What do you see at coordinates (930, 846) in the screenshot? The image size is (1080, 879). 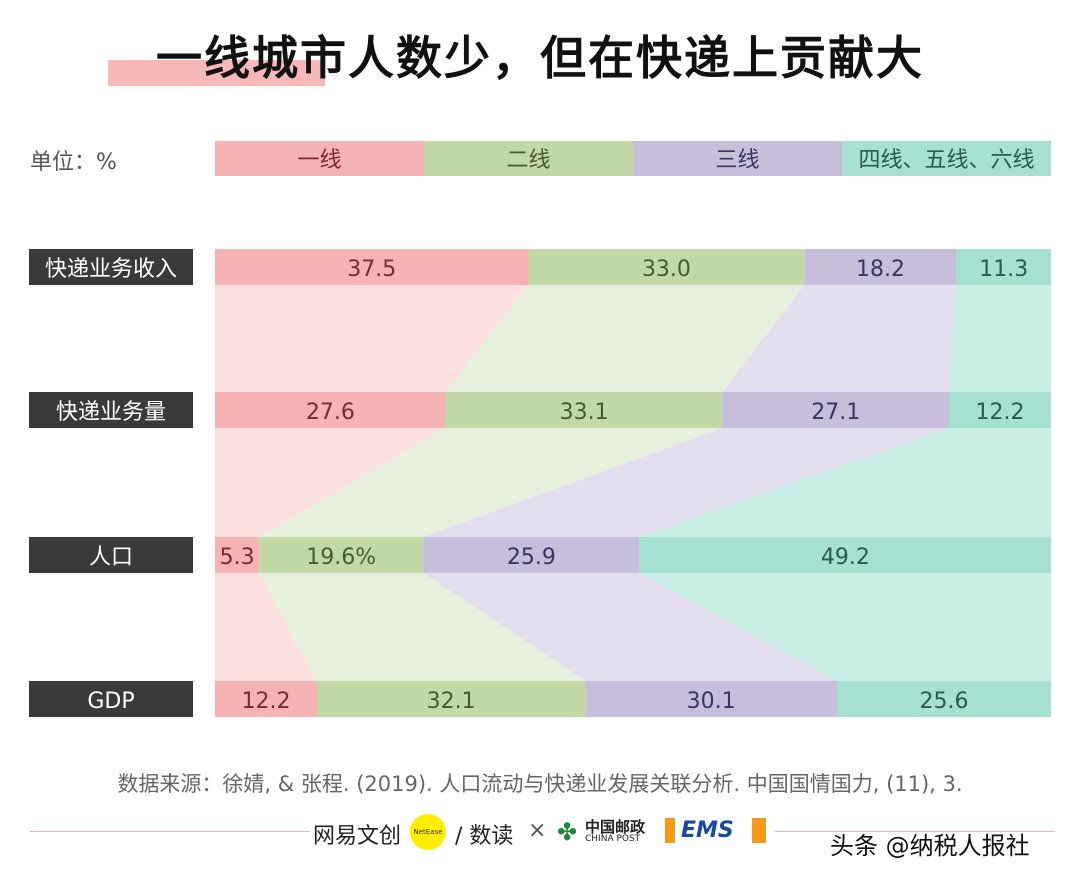 I see `watermark: 头条 @纳税人报社` at bounding box center [930, 846].